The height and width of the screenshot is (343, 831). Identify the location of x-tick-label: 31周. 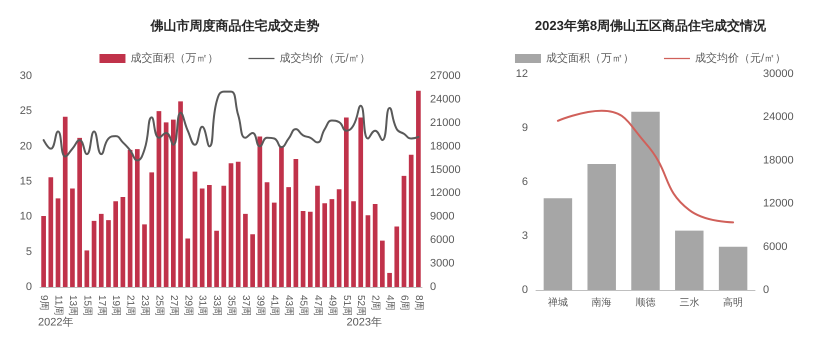
(202, 305).